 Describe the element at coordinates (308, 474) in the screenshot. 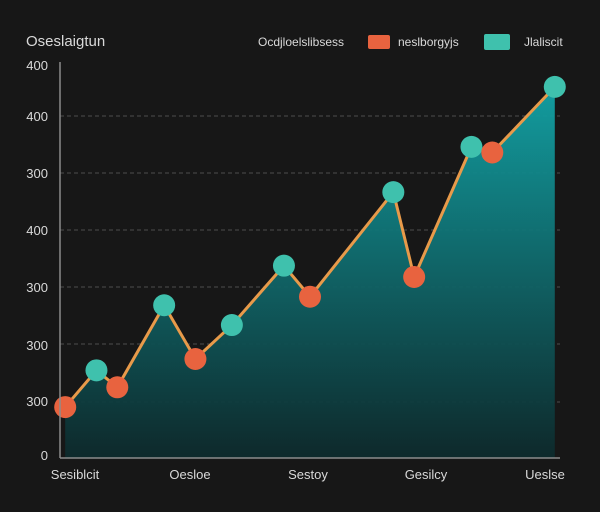

I see `x-tick-label-2: Sestoy` at that location.